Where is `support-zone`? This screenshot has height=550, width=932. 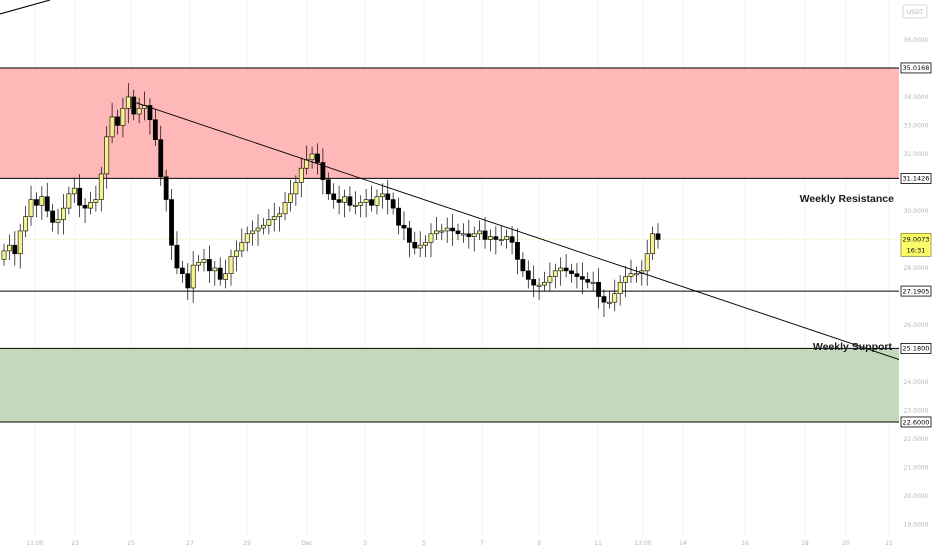
support-zone is located at coordinates (449, 385).